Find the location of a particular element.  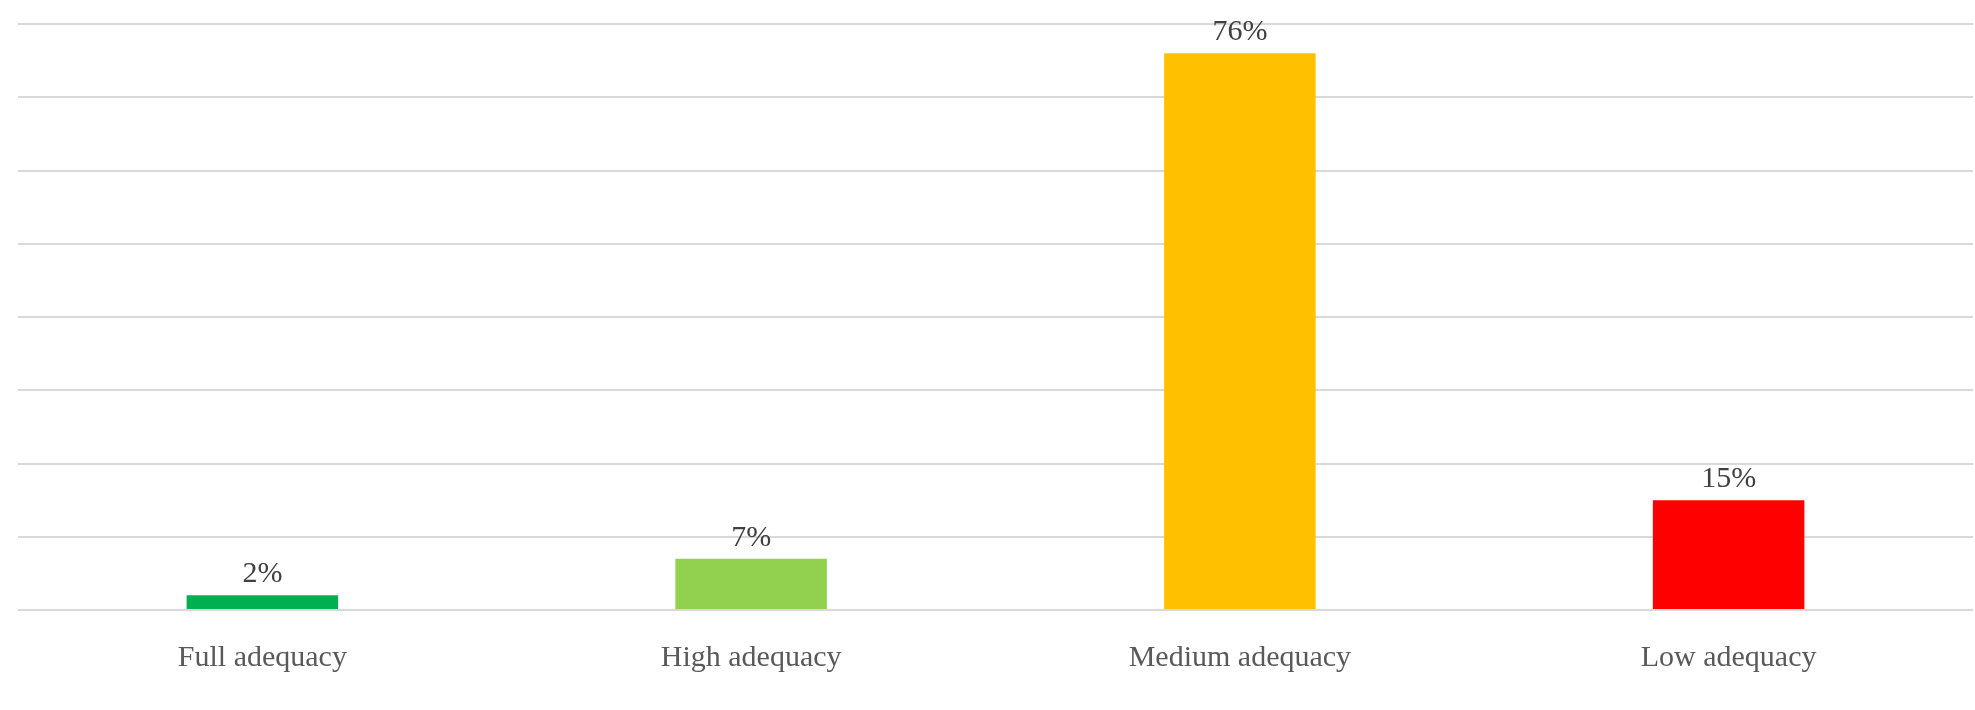

data-label: 76% is located at coordinates (1240, 30).